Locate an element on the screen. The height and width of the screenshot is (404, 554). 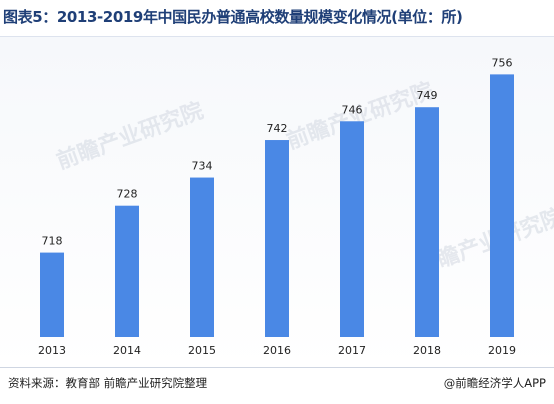
bar-2017 is located at coordinates (352, 229).